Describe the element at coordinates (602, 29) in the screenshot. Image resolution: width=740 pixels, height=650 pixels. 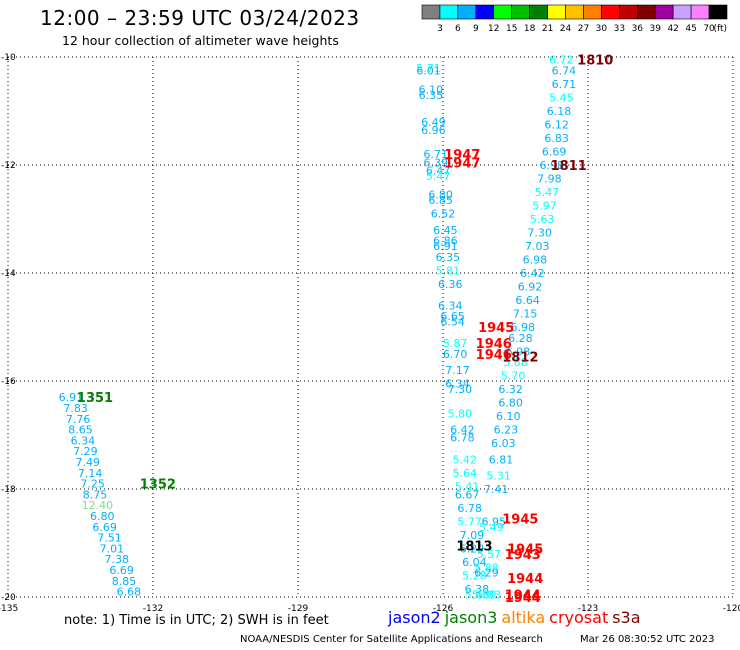
I see `colorbar-label: 30` at that location.